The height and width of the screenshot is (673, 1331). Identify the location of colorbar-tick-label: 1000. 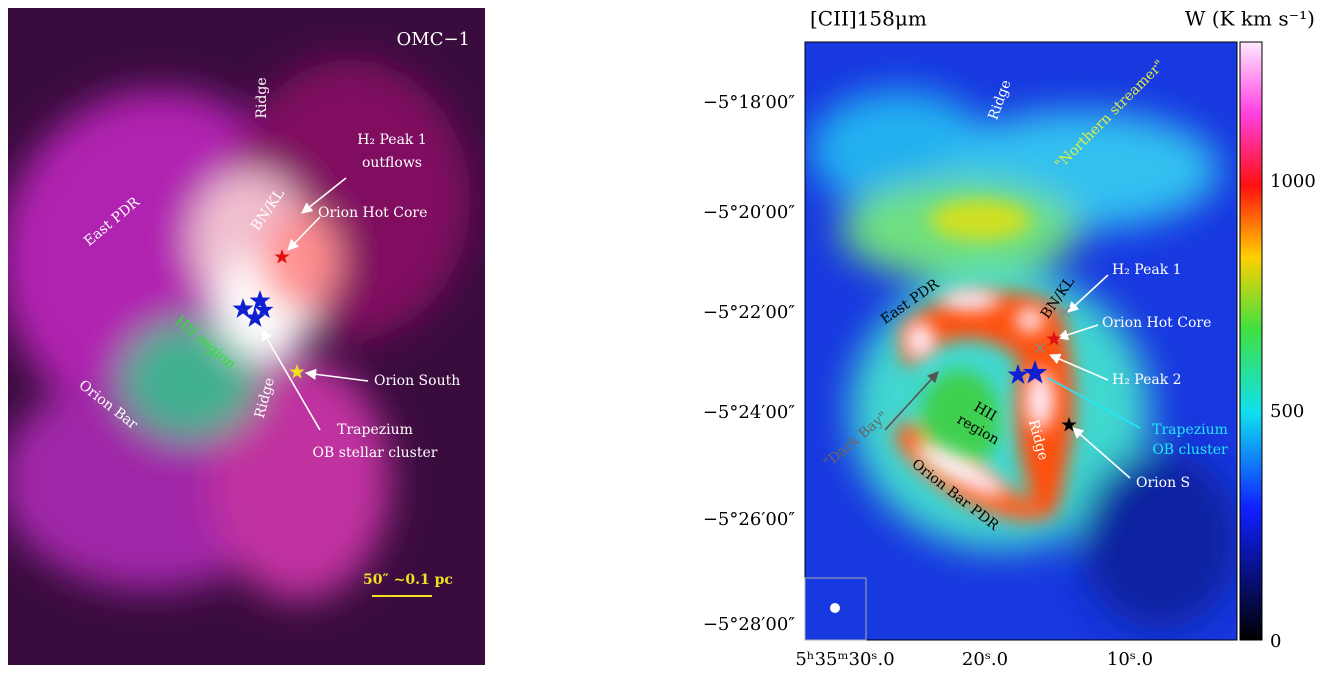
(1293, 181).